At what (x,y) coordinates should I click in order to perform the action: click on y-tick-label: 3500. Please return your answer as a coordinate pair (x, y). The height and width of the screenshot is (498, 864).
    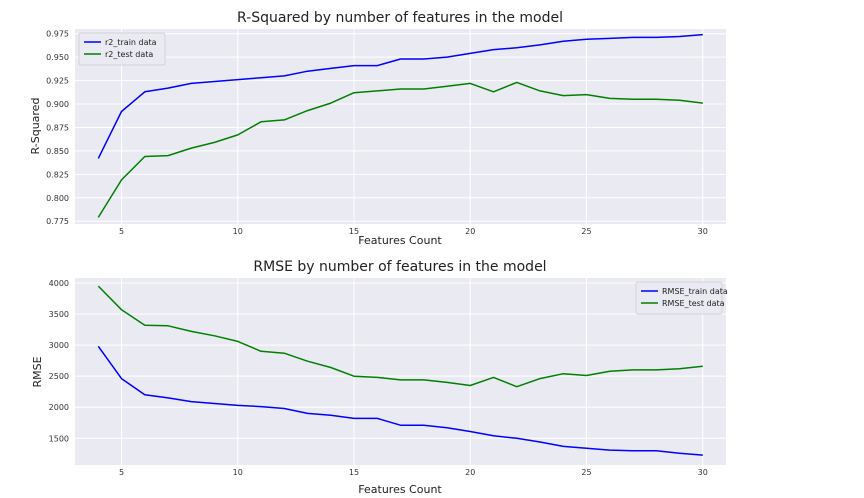
    Looking at the image, I should click on (59, 314).